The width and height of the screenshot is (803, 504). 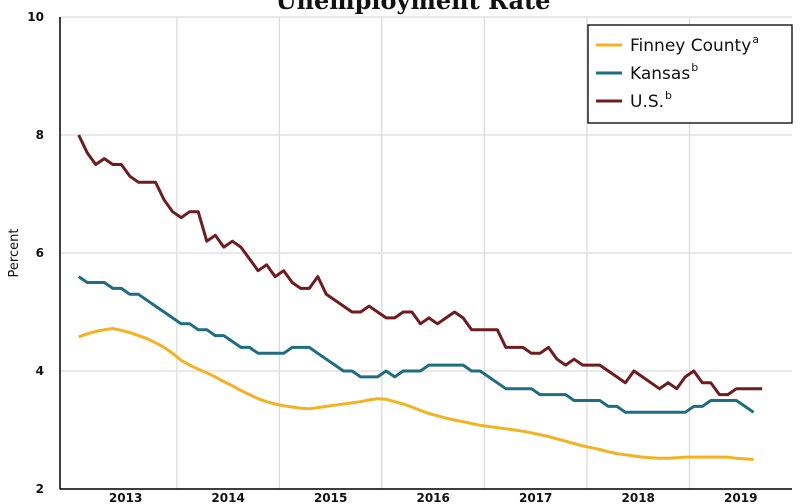 What do you see at coordinates (660, 74) in the screenshot?
I see `legend-label: Kansas` at bounding box center [660, 74].